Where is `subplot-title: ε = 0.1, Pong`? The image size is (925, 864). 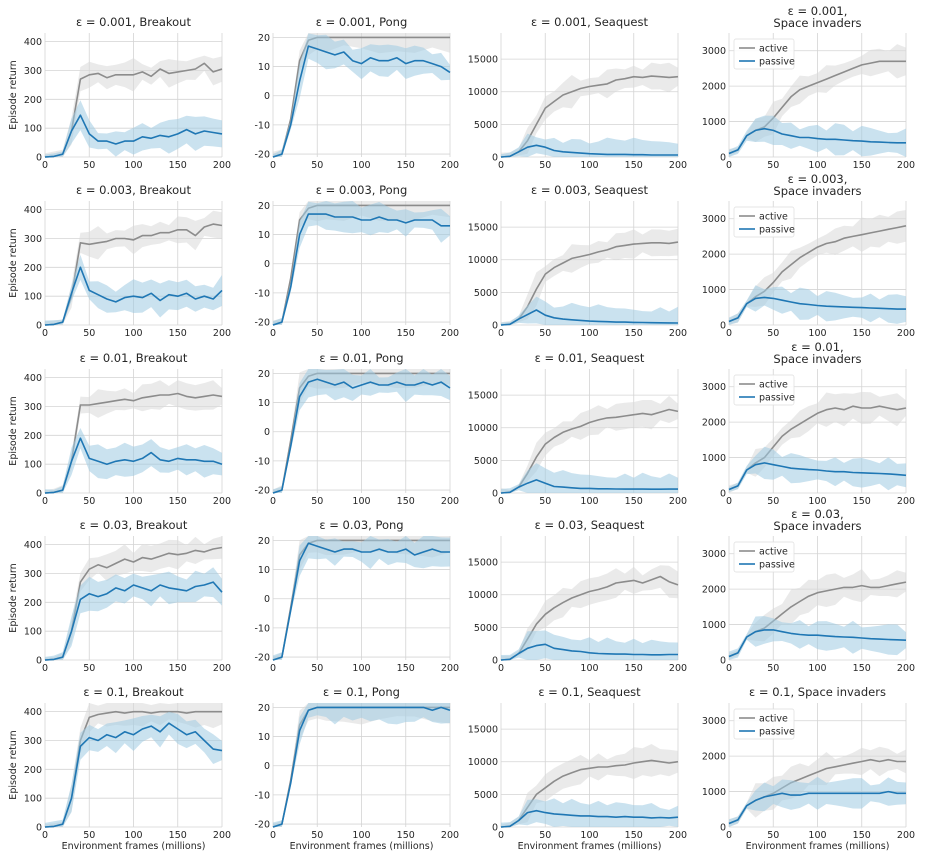
subplot-title: ε = 0.1, Pong is located at coordinates (361, 692).